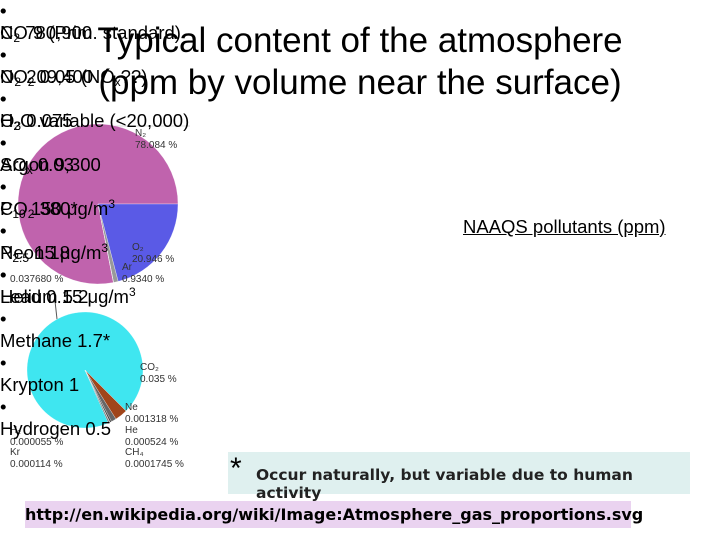 Image resolution: width=720 pixels, height=540 pixels. I want to click on text-run: CO 9 (Prim. standard), so click(90, 32).